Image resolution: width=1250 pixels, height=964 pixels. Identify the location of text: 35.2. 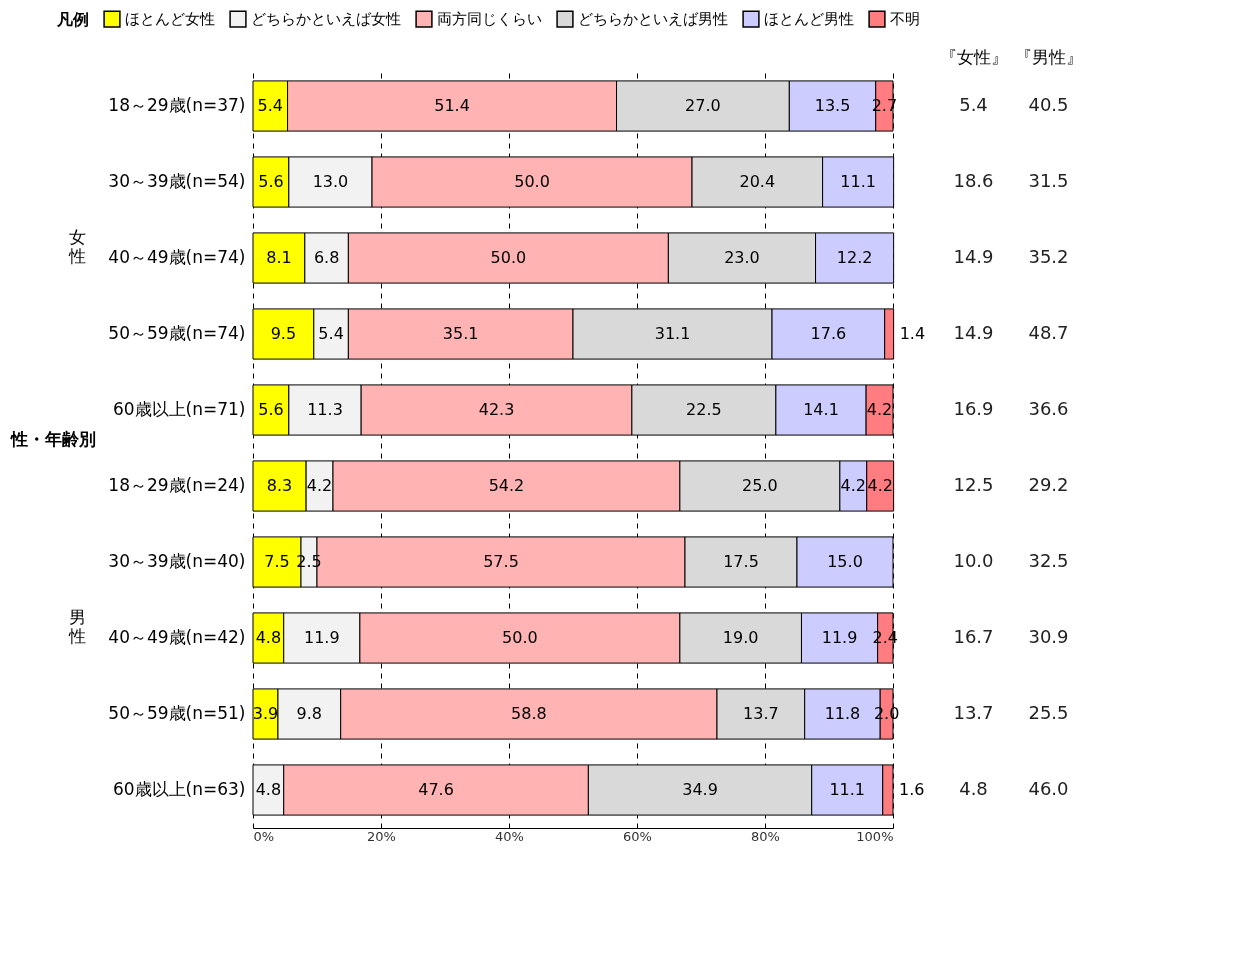
(1048, 256).